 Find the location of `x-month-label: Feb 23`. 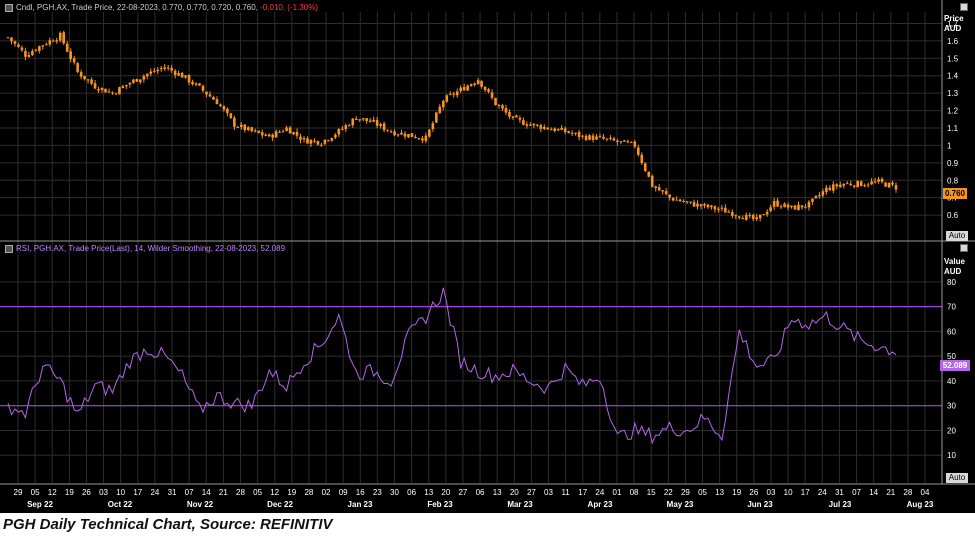

x-month-label: Feb 23 is located at coordinates (440, 504).